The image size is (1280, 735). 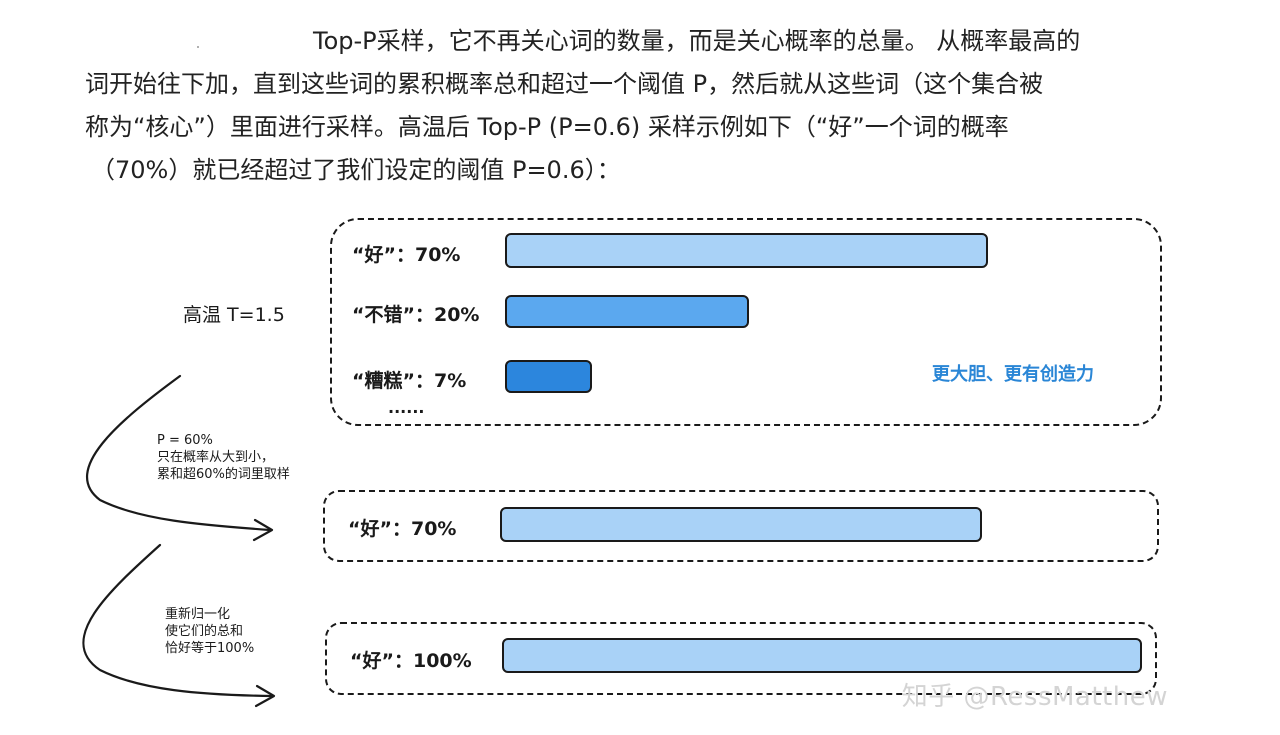 What do you see at coordinates (409, 381) in the screenshot?
I see `step1-item-3-label: “糟糕”：7%` at bounding box center [409, 381].